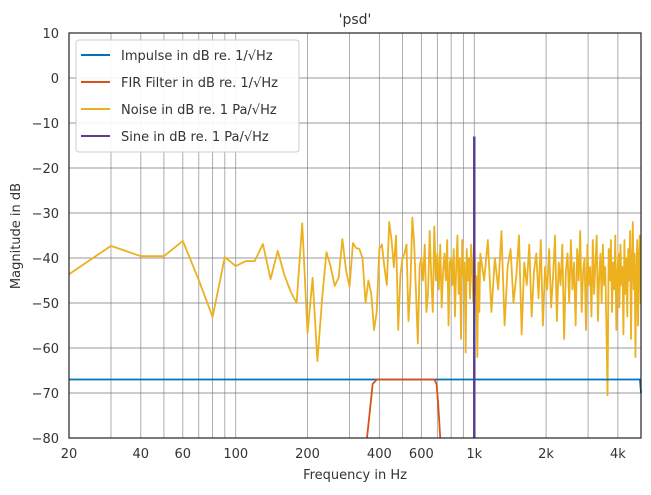 Image resolution: width=651 pixels, height=495 pixels. What do you see at coordinates (618, 454) in the screenshot?
I see `x-tick-label: 4k` at bounding box center [618, 454].